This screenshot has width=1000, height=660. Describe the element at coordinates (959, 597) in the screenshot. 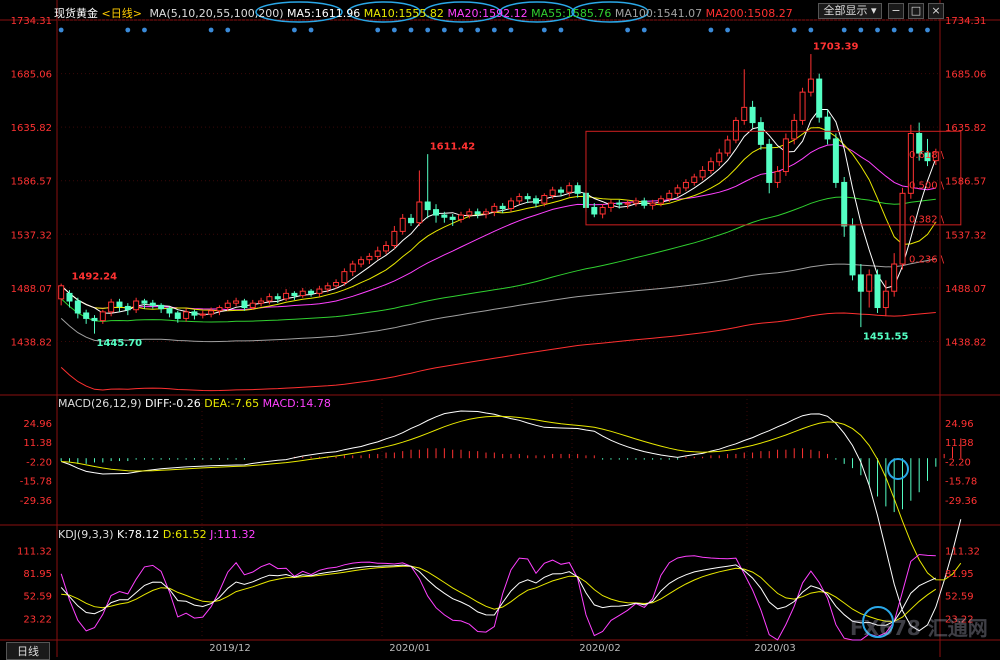

I see `kdj-tick-right: 52.59` at that location.